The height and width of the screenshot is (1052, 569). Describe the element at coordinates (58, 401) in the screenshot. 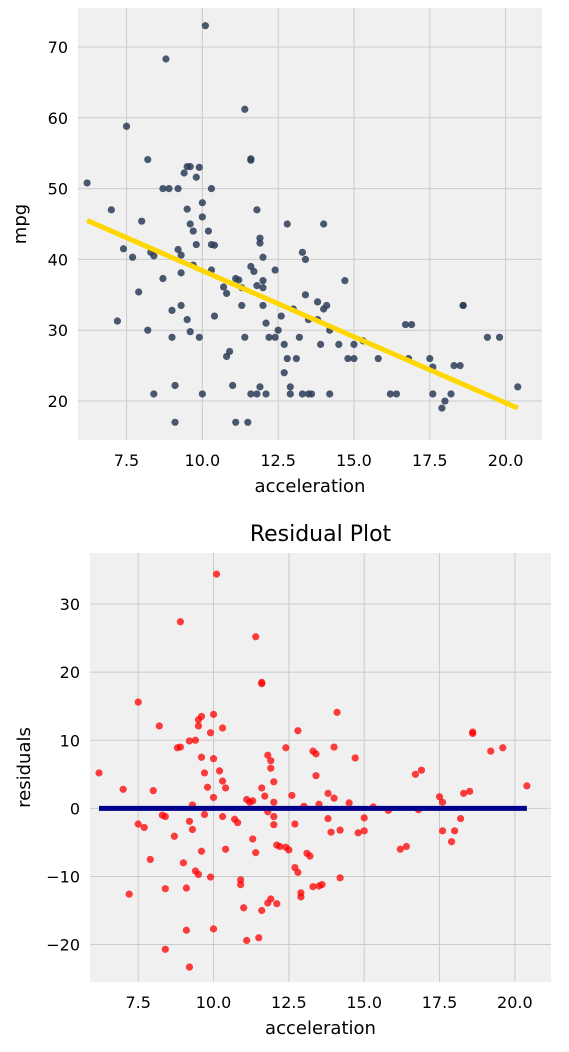

I see `y-tick-label: 20` at that location.